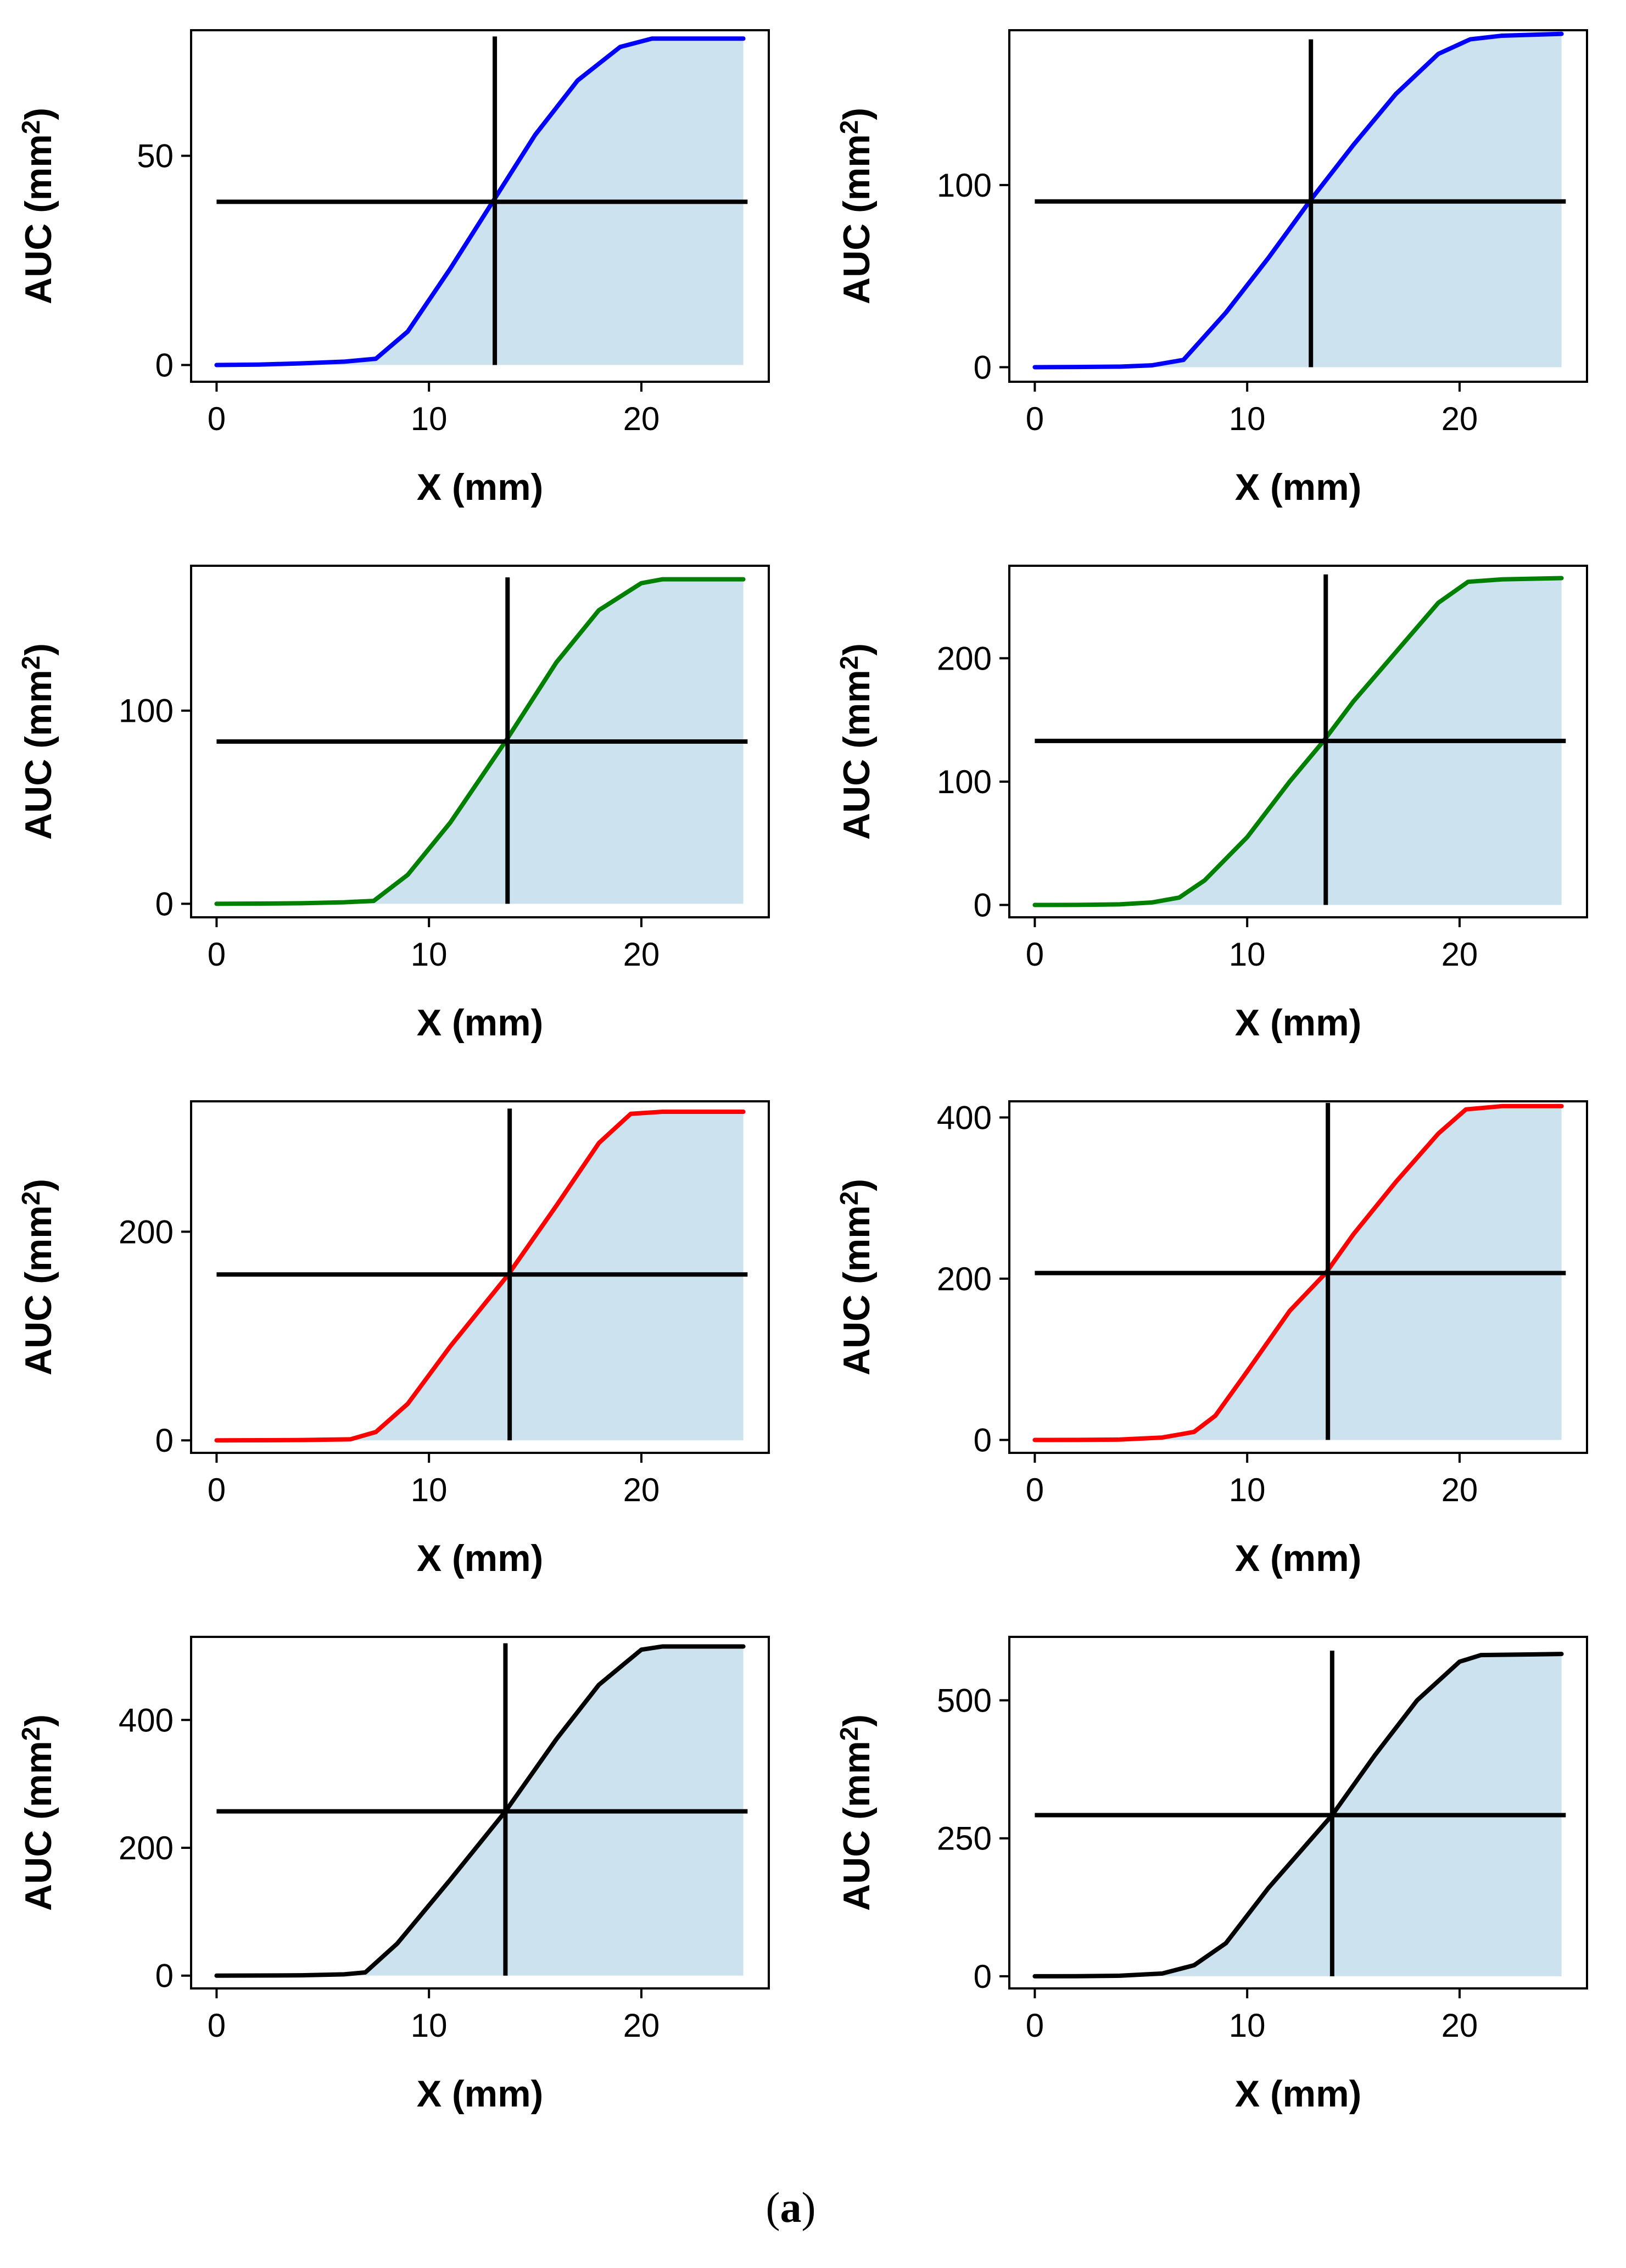  I want to click on y-tick-label: 500, so click(964, 1700).